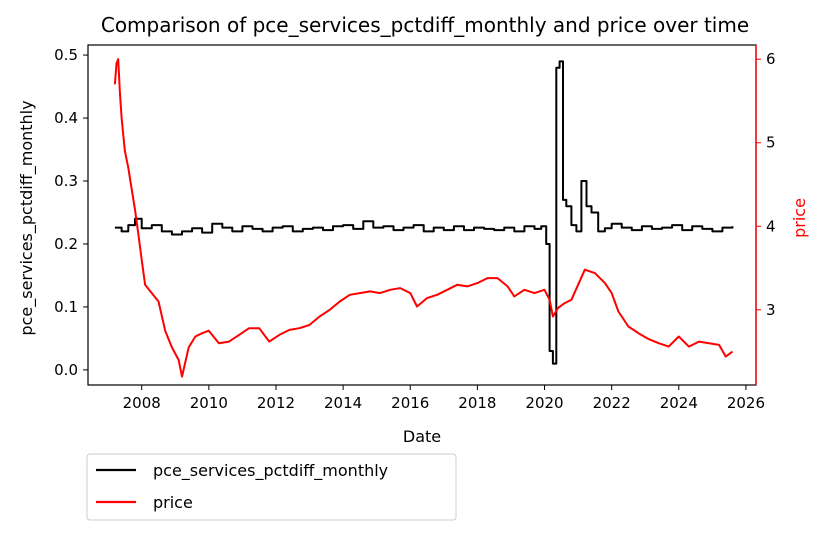 This screenshot has height=534, width=825. Describe the element at coordinates (276, 403) in the screenshot. I see `x-tick-label: 2012` at that location.